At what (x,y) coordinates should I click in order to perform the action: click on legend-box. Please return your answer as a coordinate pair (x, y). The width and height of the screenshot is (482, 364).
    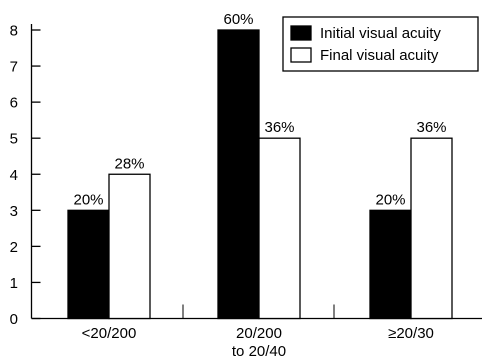
    Looking at the image, I should click on (380, 44).